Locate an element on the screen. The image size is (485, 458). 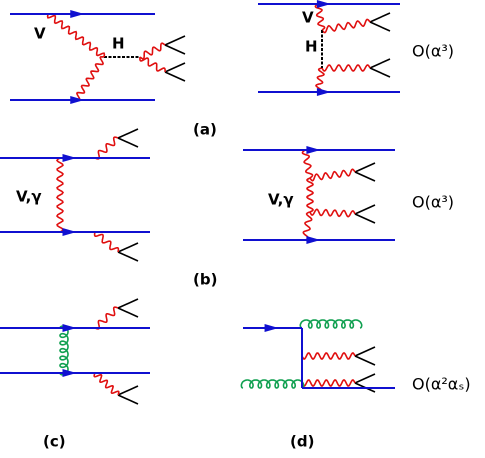
caption: (a) is located at coordinates (205, 130).